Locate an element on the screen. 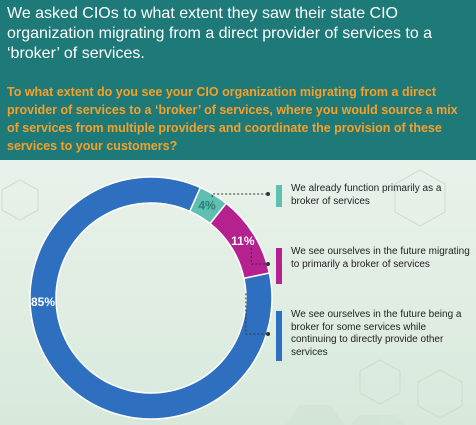 This screenshot has height=425, width=476. legend-swatch-teal is located at coordinates (279, 196).